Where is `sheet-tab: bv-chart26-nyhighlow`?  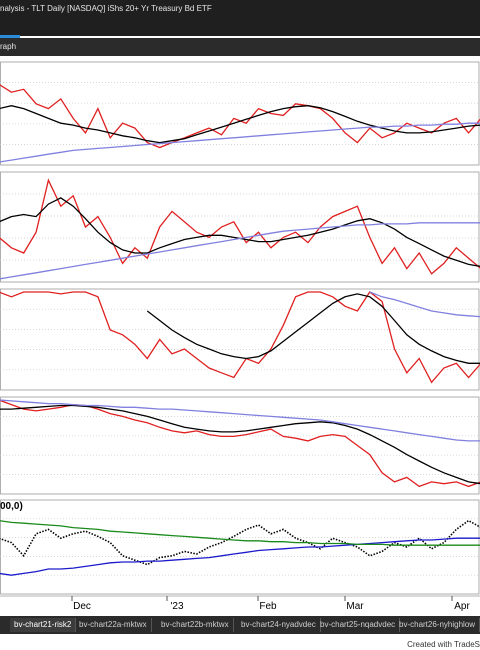 sheet-tab: bv-chart26-nyhighlow is located at coordinates (437, 625).